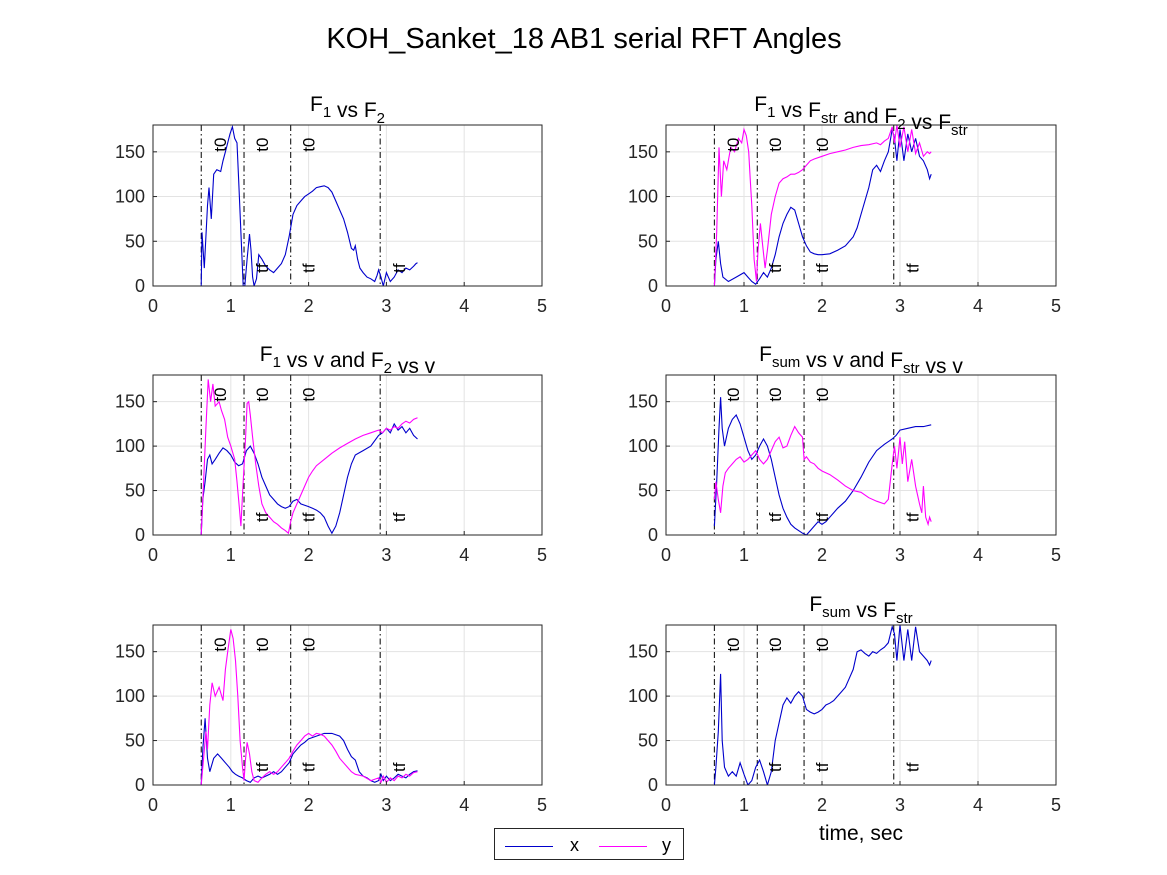  What do you see at coordinates (861, 833) in the screenshot?
I see `x-axis-label: time, sec` at bounding box center [861, 833].